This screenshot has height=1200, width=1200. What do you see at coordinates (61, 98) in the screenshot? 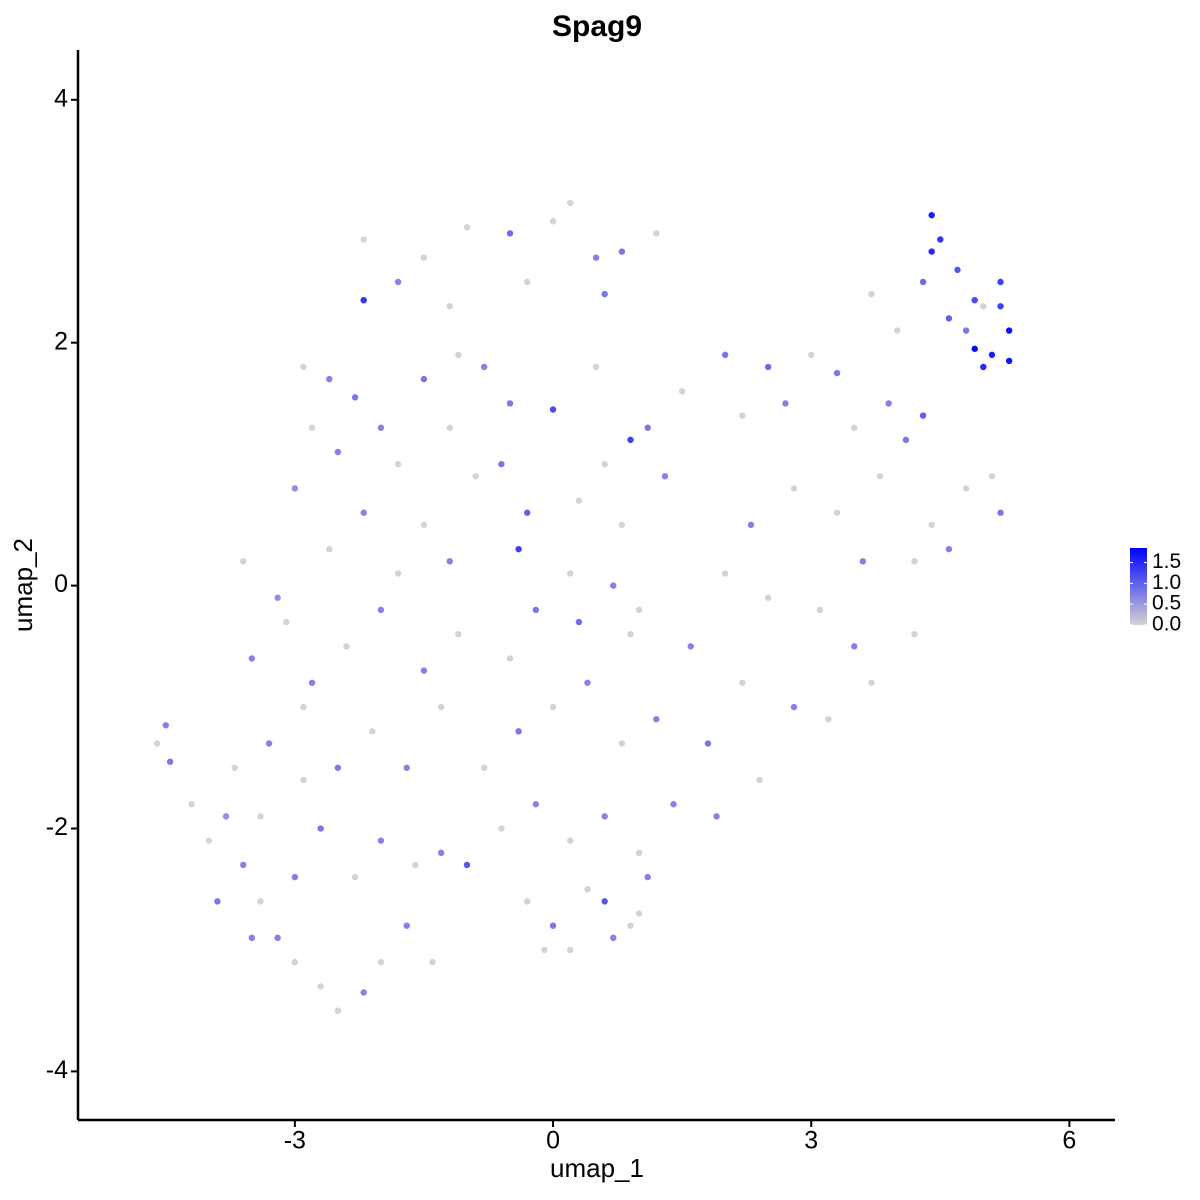
I see `y-tick-label: 4` at bounding box center [61, 98].